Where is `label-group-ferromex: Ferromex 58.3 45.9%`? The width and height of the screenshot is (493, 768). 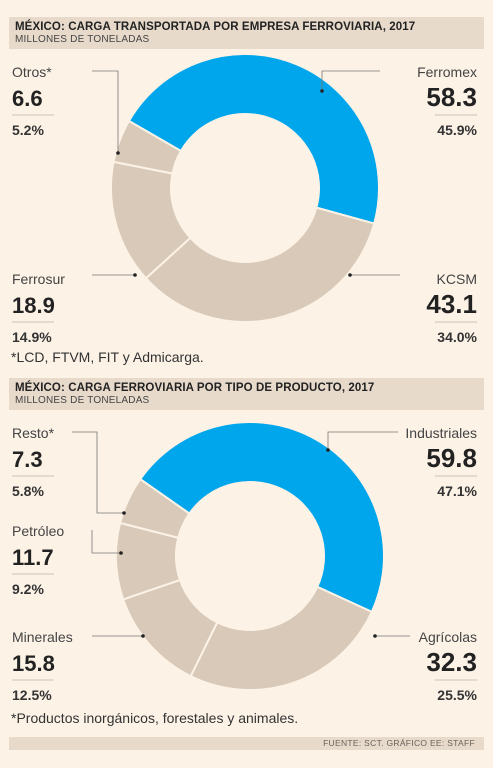 label-group-ferromex: Ferromex 58.3 45.9% is located at coordinates (447, 101).